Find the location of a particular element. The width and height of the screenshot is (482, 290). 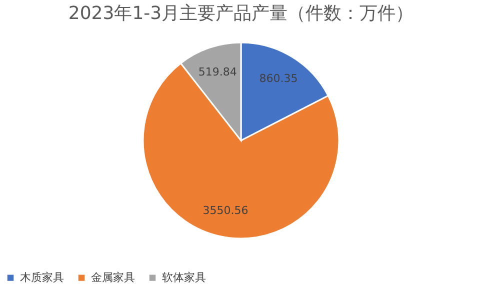

data-label: 3550.56 is located at coordinates (225, 210).